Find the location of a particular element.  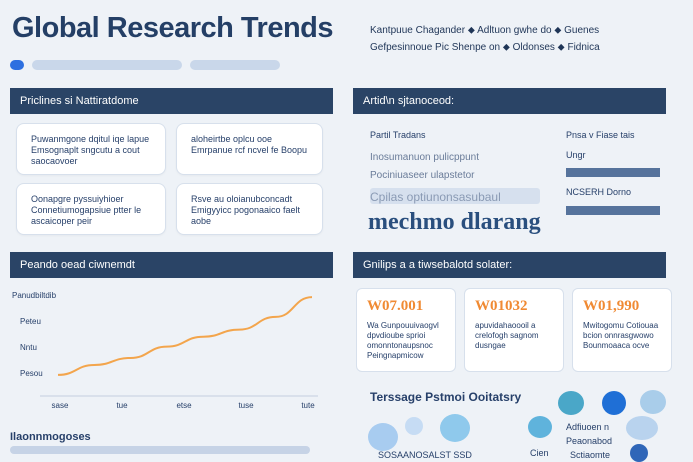

footer-title: Ilaonnmogoses is located at coordinates (50, 437).